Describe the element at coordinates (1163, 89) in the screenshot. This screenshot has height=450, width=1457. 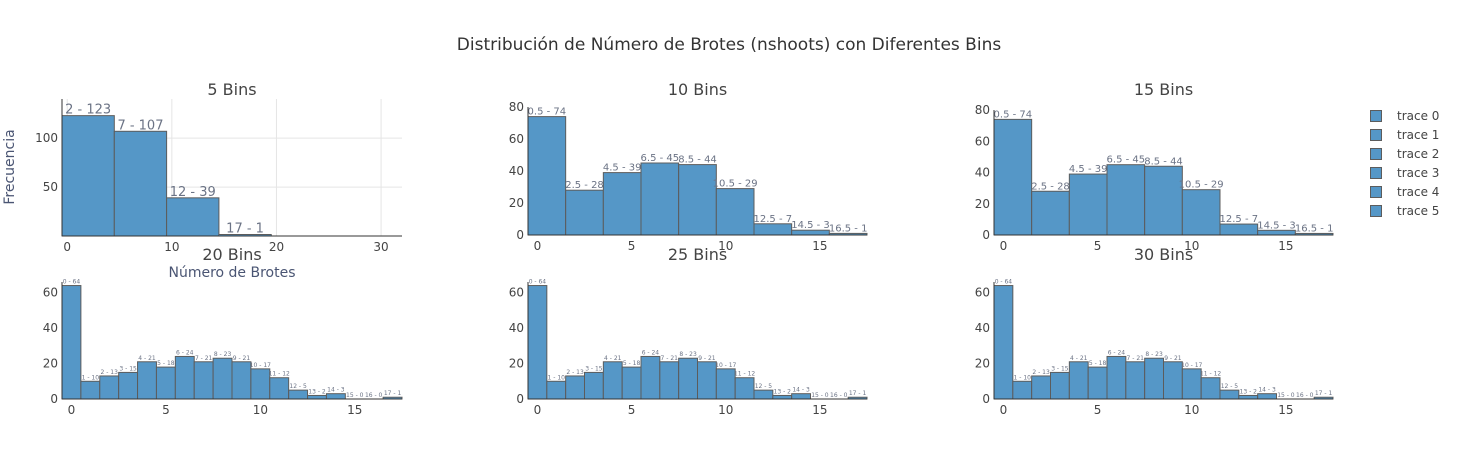
I see `subplot-title: 15 Bins` at that location.